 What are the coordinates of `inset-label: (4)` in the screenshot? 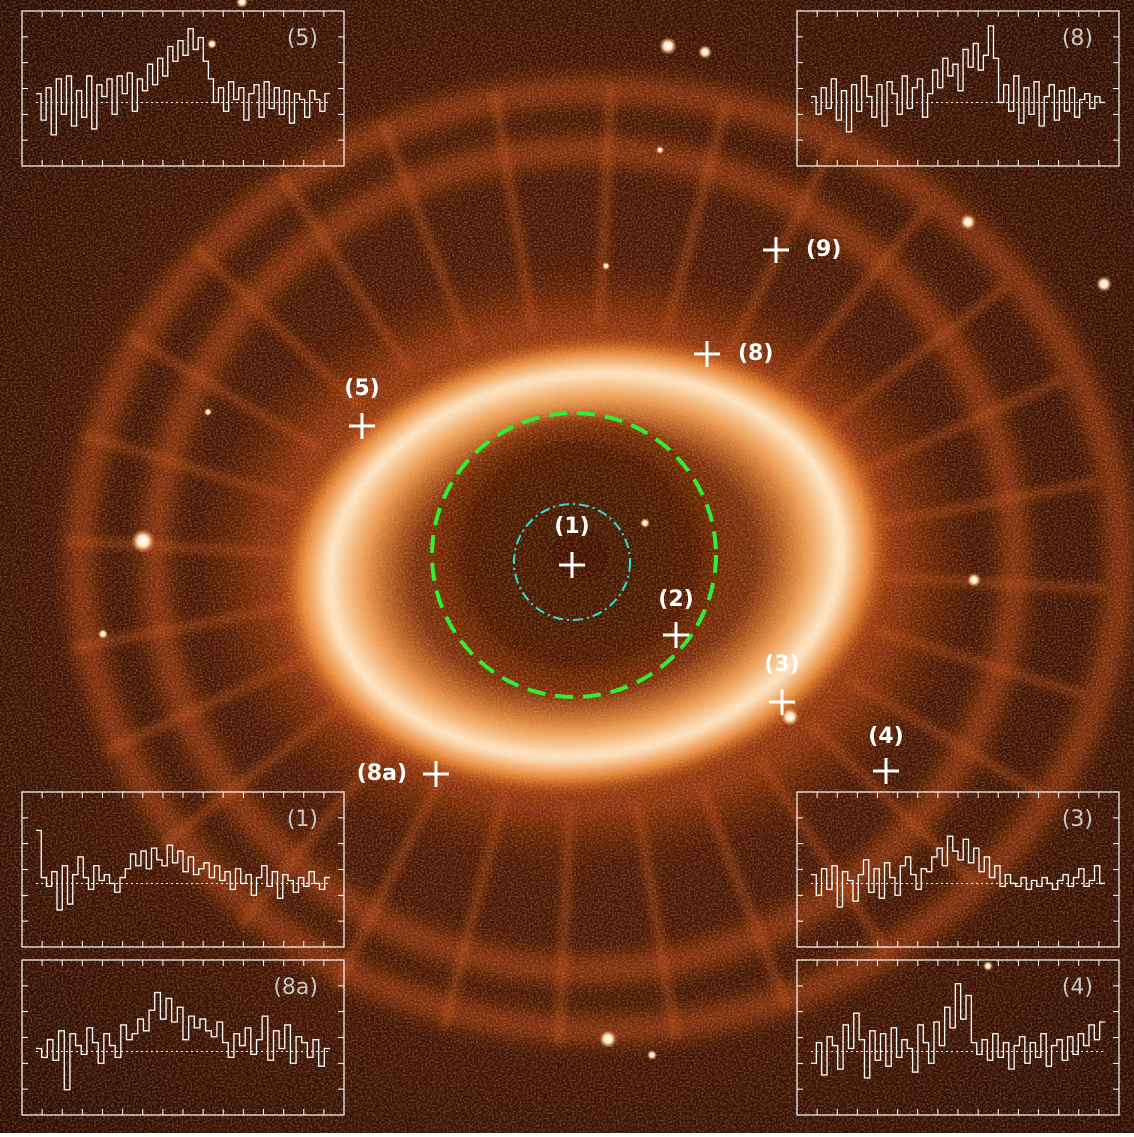 It's located at (1077, 987).